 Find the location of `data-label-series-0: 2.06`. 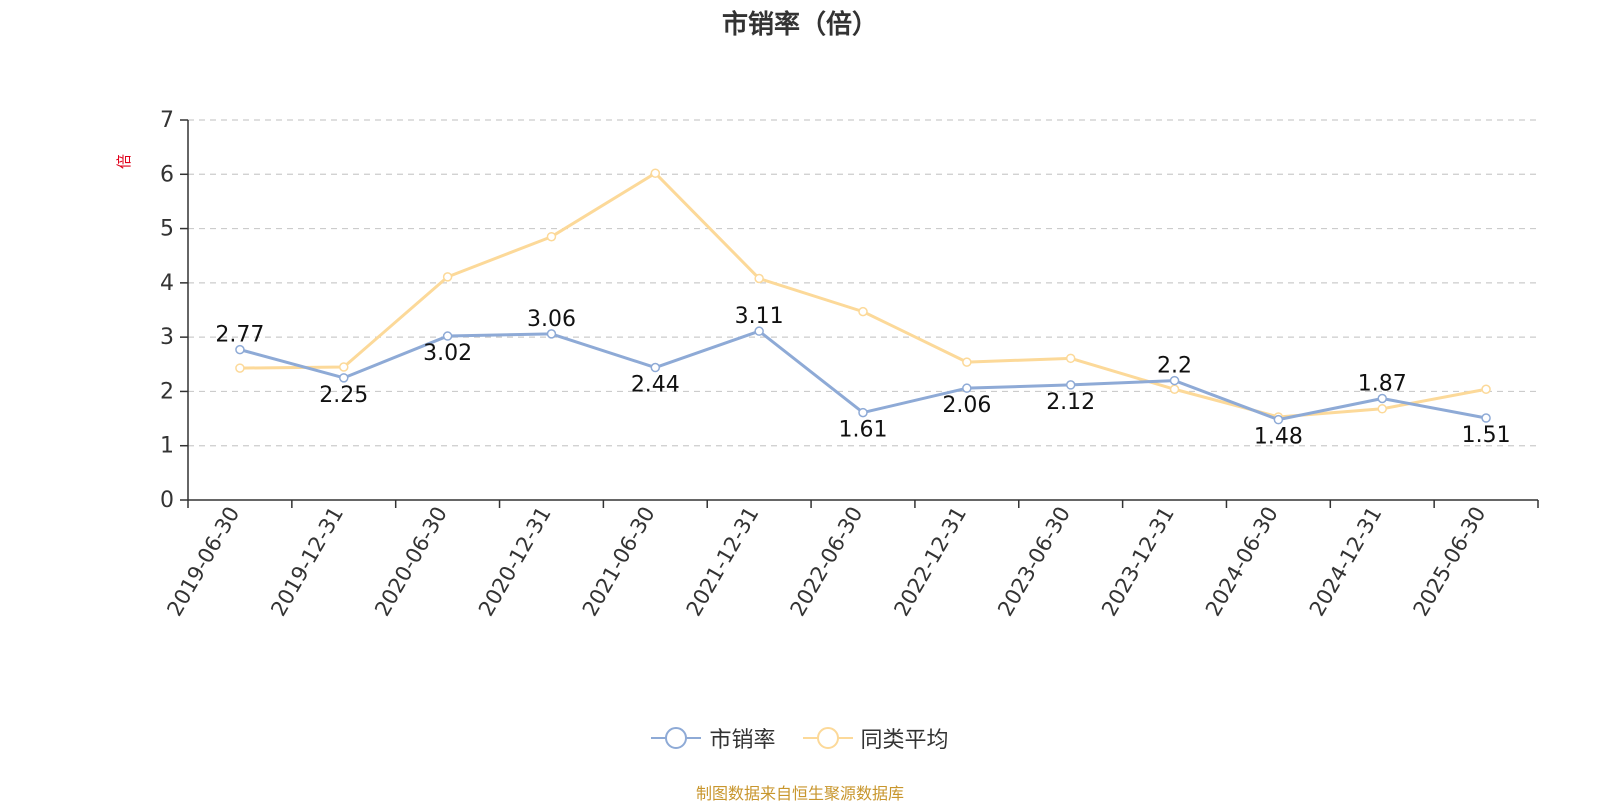

data-label-series-0: 2.06 is located at coordinates (966, 405).